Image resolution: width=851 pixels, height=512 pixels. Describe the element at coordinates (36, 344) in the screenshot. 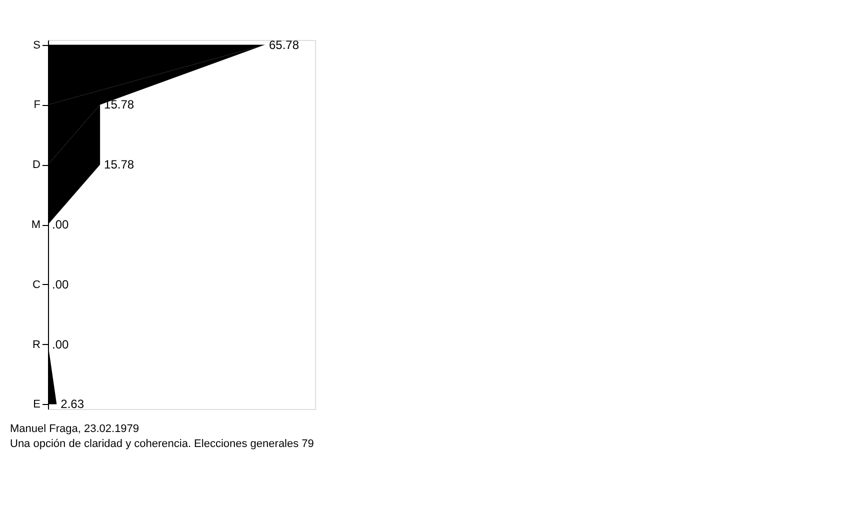

I see `y-tick-label: R` at that location.